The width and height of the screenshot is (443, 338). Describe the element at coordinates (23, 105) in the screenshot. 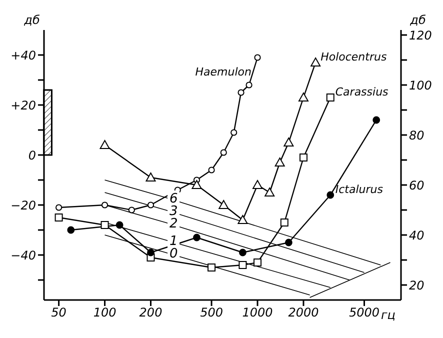

I see `y-tick-label: +20` at that location.